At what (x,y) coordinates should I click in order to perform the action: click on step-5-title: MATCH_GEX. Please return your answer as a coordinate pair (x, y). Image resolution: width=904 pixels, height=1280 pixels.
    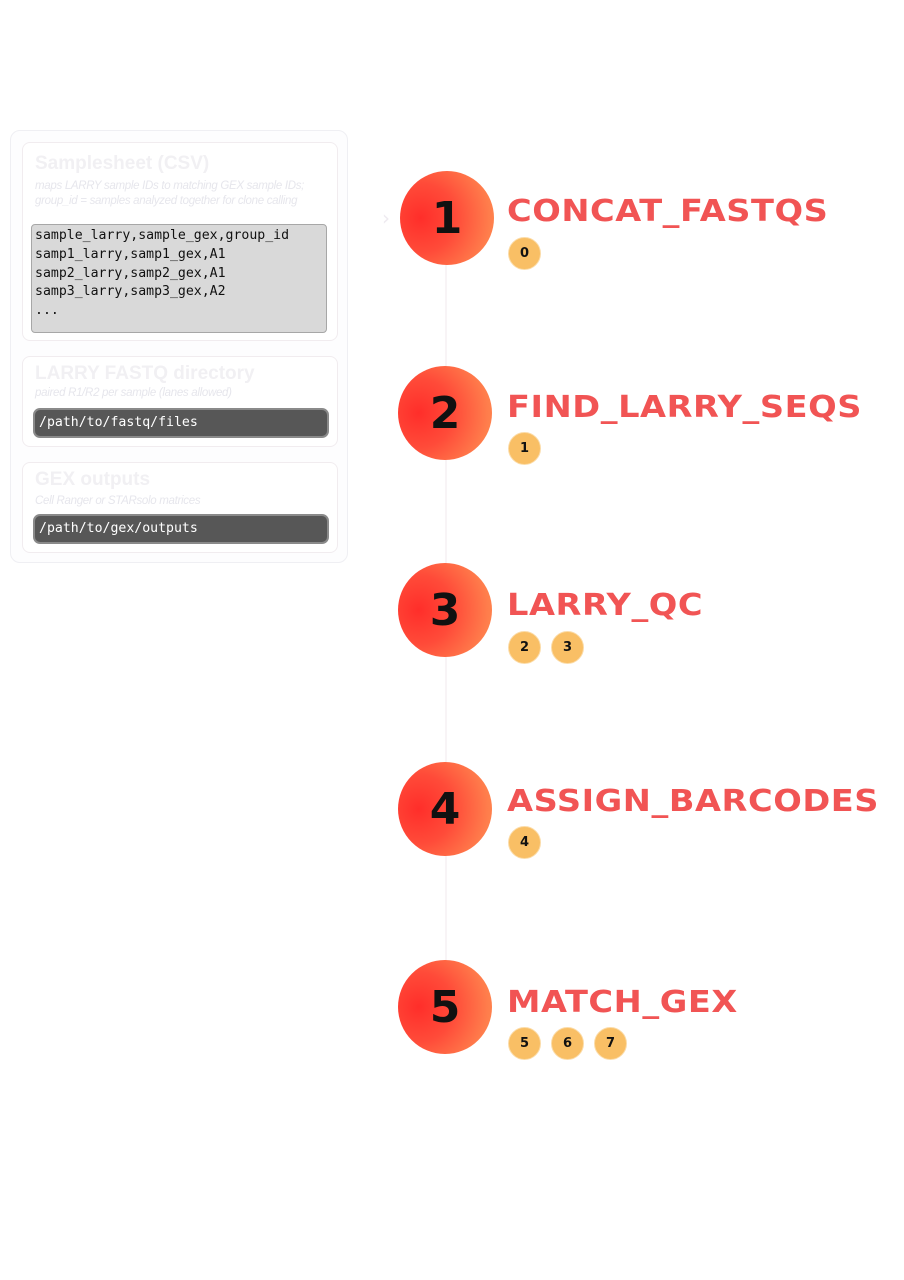
    Looking at the image, I should click on (622, 1002).